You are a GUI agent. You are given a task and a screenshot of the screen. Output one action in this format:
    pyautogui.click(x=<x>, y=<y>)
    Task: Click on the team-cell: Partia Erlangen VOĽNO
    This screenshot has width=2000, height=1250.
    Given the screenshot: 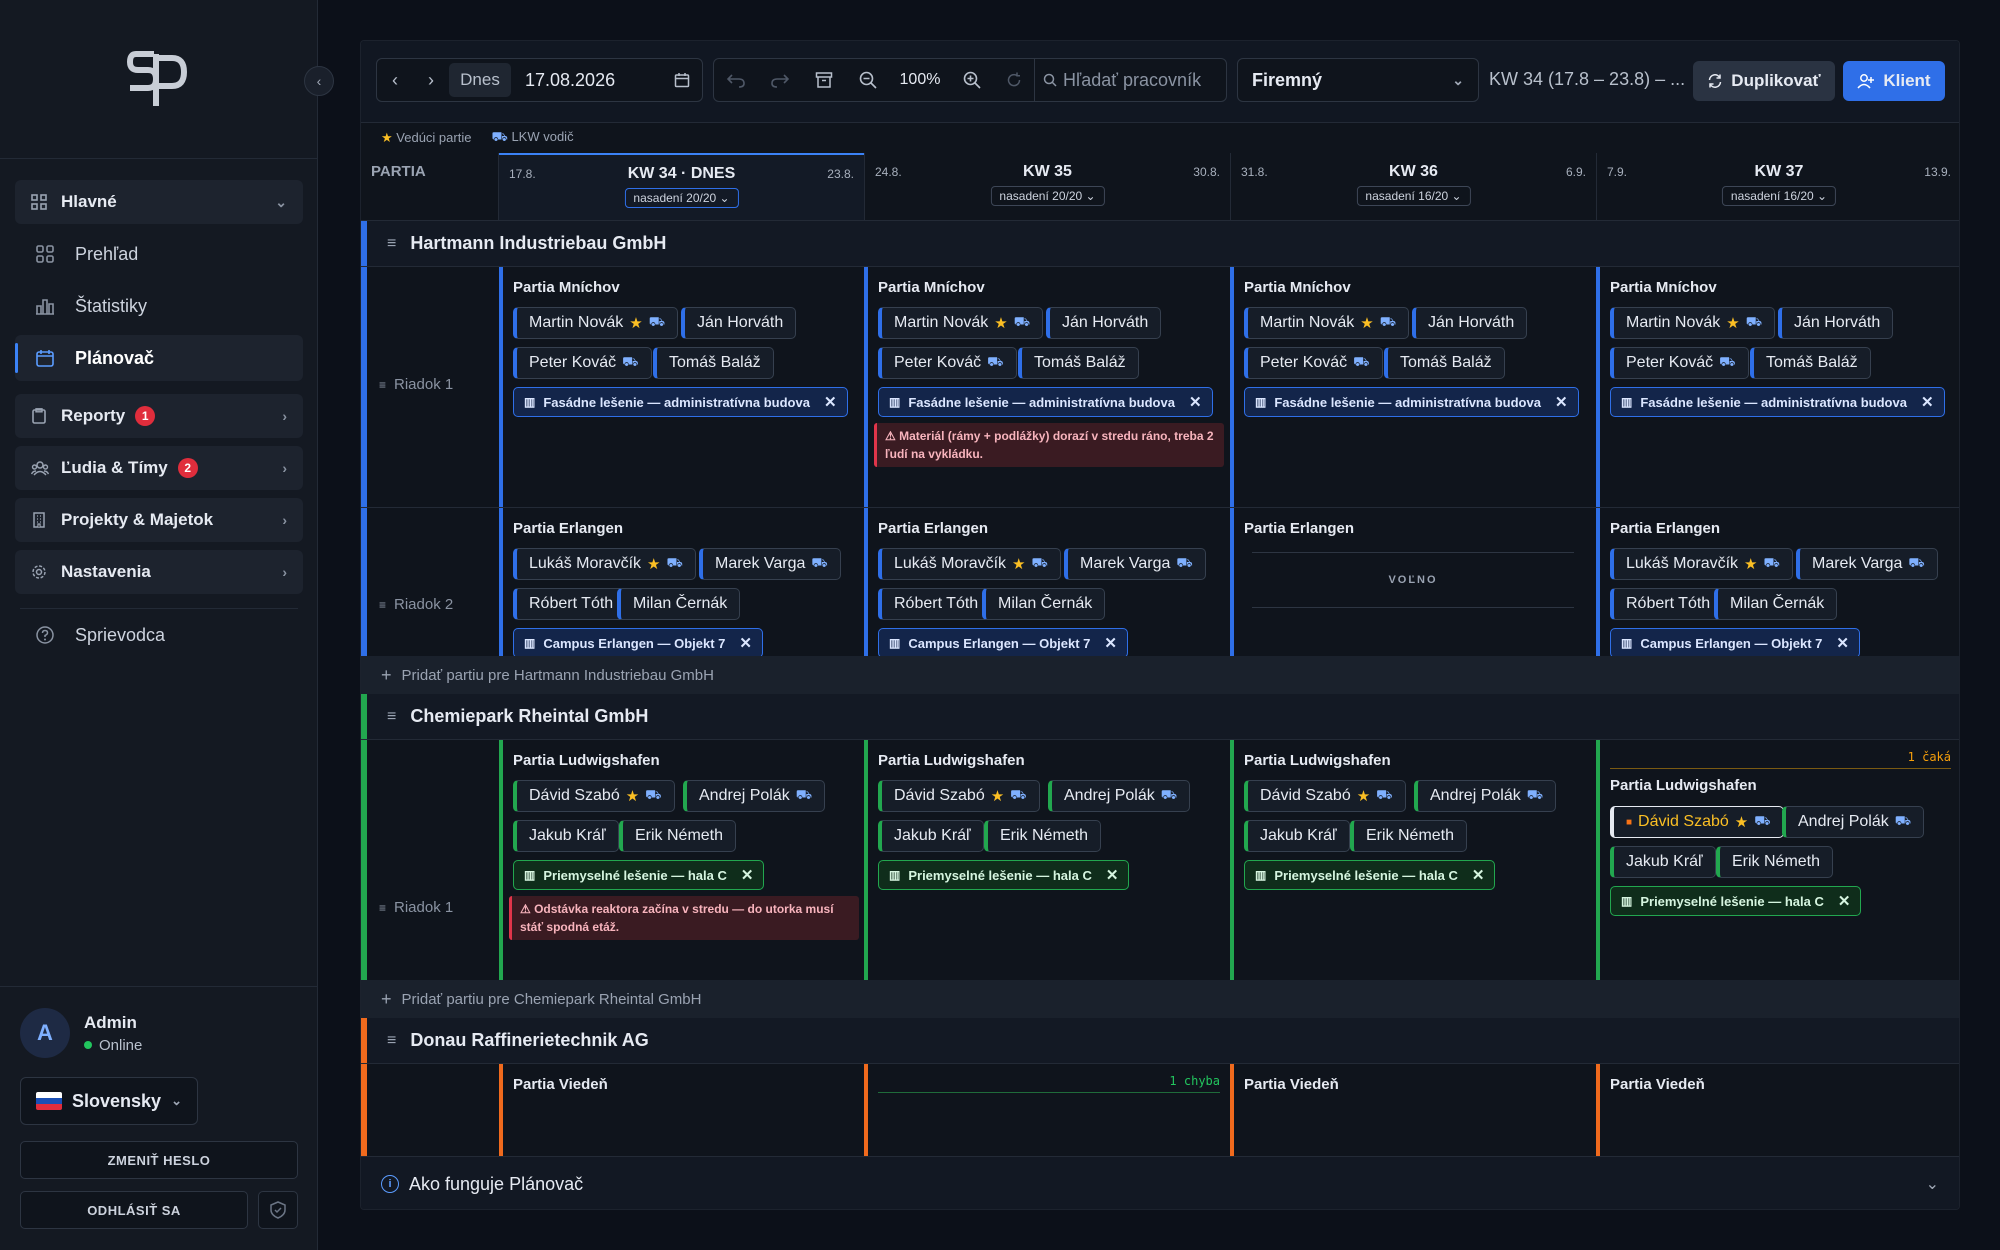 What is the action you would take?
    pyautogui.click(x=1413, y=582)
    